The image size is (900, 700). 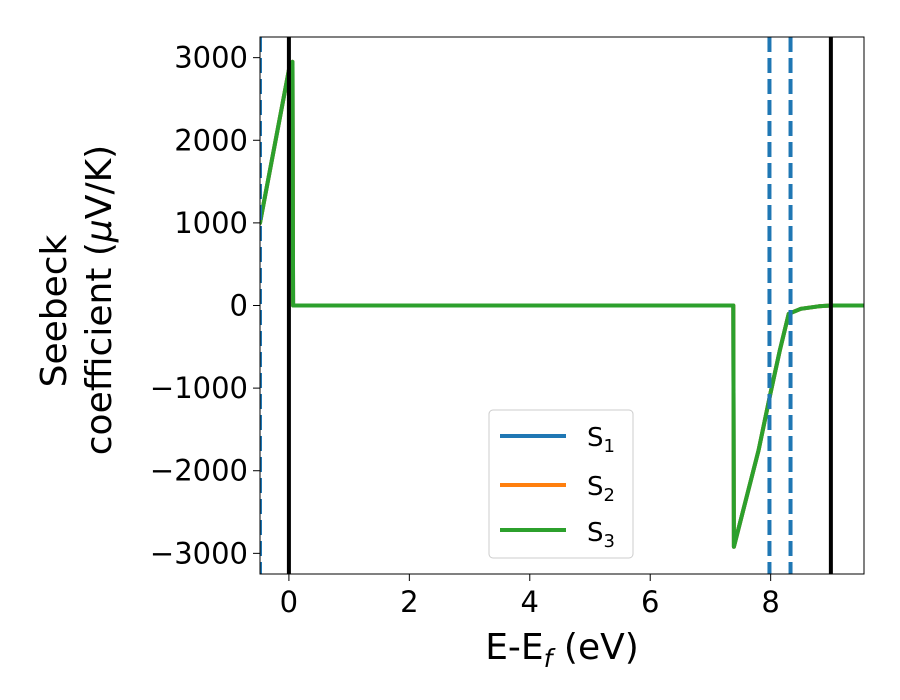 What do you see at coordinates (601, 489) in the screenshot?
I see `legend-label-s2: S2` at bounding box center [601, 489].